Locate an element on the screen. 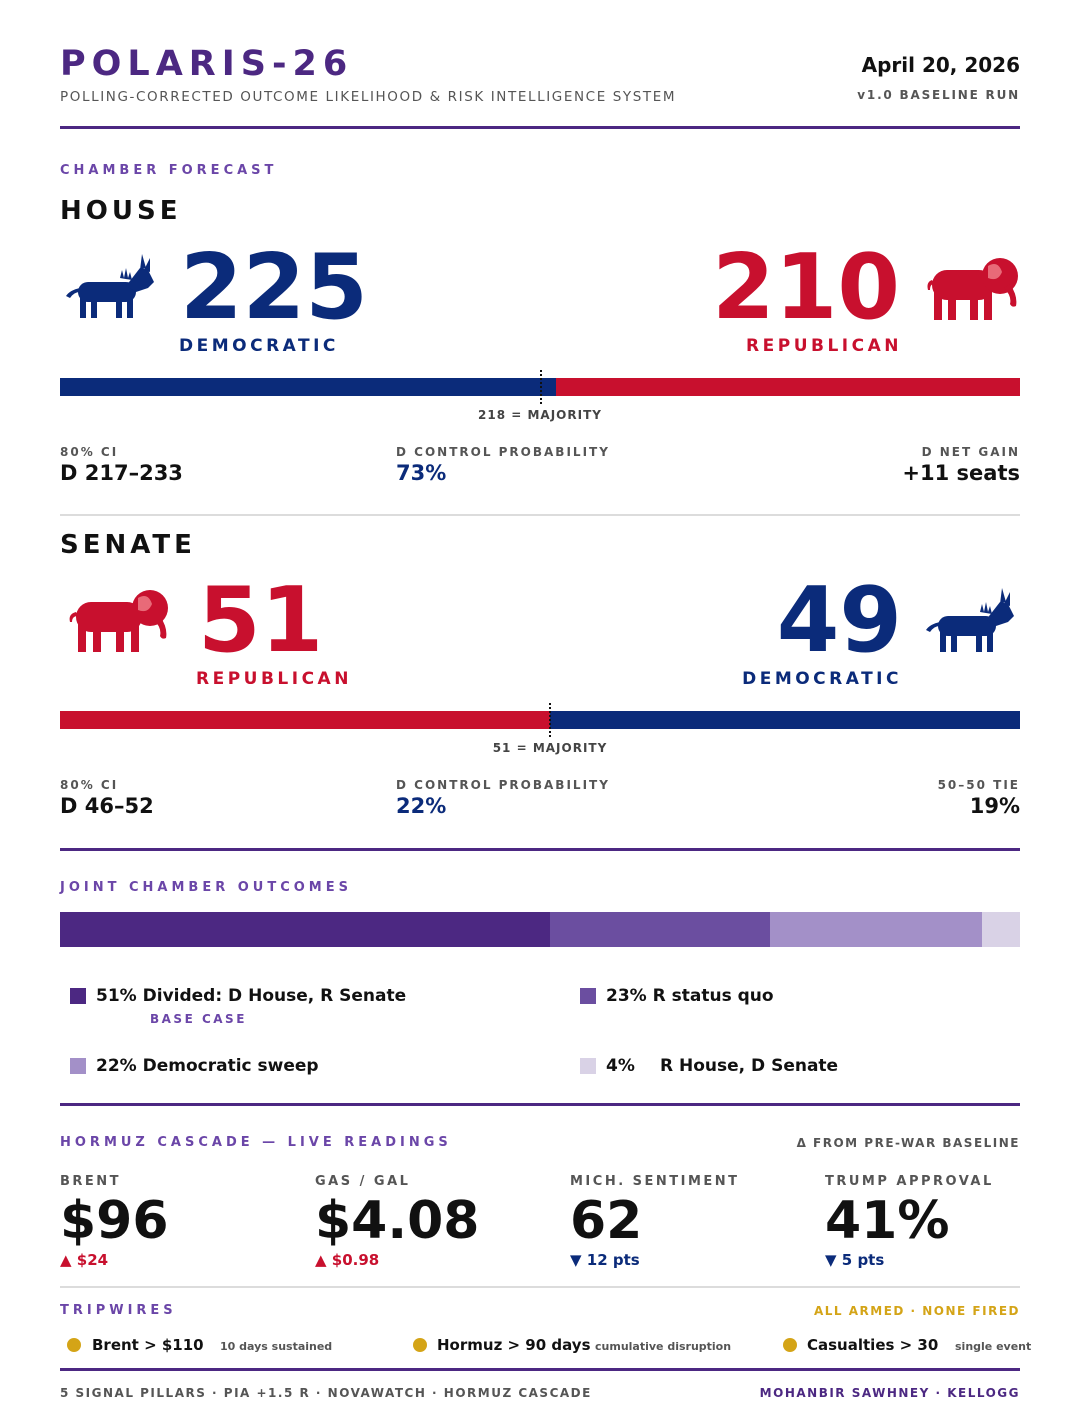 Image resolution: width=1080 pixels, height=1420 pixels. senate-rep-seats: 51 is located at coordinates (261, 620).